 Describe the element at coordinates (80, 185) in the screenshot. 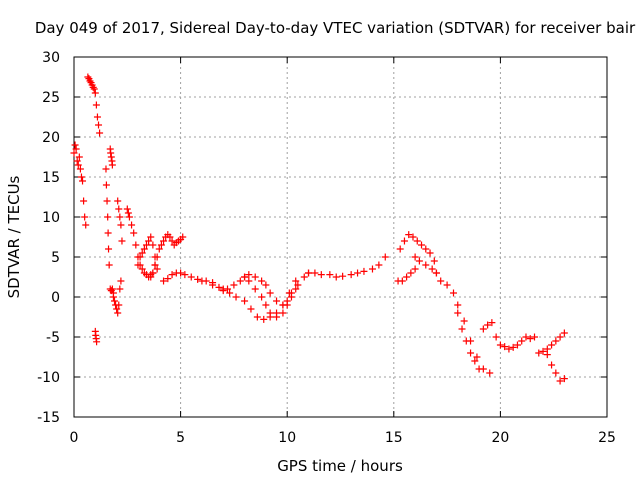

I see `series-seg1` at that location.